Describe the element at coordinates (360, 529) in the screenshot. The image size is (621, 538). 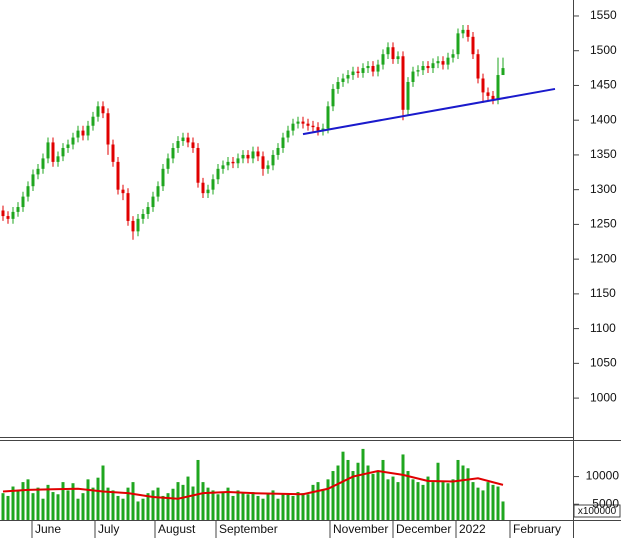
I see `x-tick-label: November` at that location.